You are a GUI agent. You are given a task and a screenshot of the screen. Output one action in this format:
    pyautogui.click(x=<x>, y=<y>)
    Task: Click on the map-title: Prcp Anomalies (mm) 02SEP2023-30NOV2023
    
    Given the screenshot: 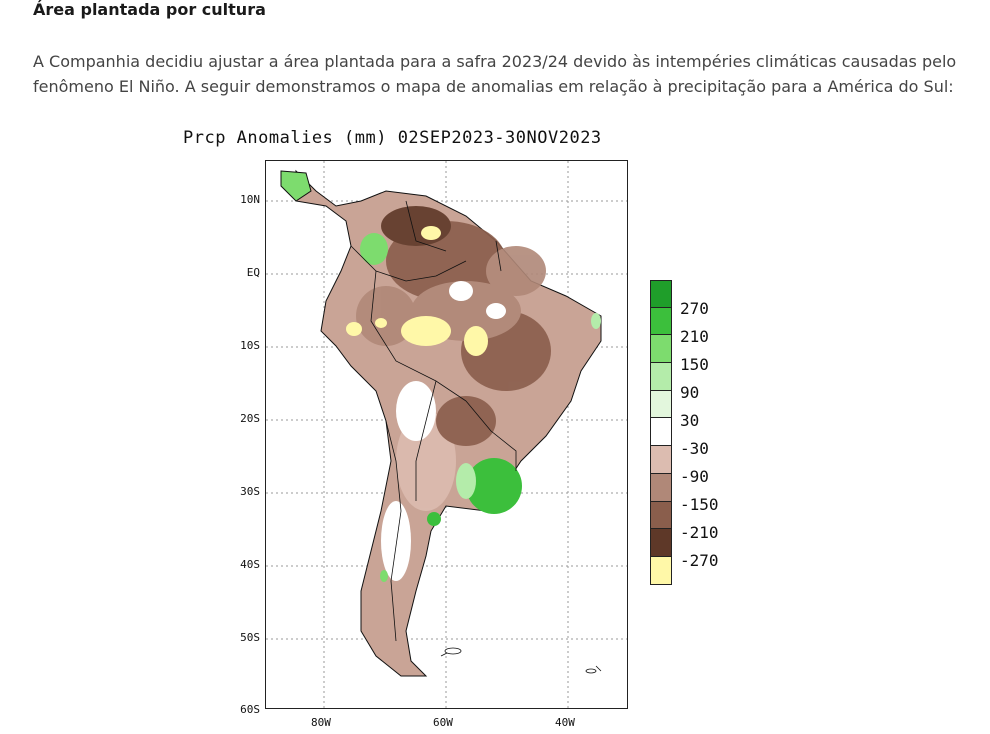 What is the action you would take?
    pyautogui.click(x=392, y=138)
    